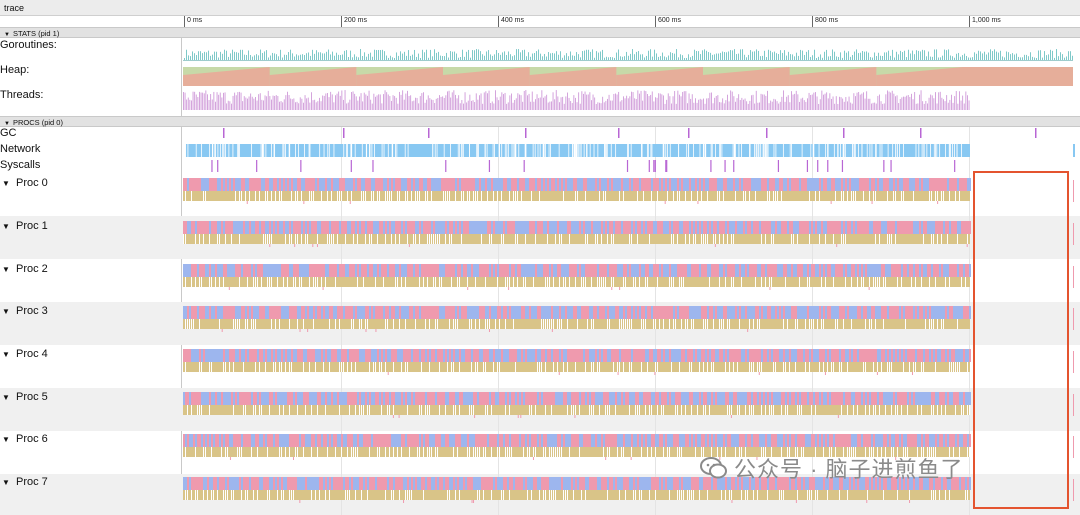  Describe the element at coordinates (295, 245) in the screenshot. I see `proc-tick` at that location.